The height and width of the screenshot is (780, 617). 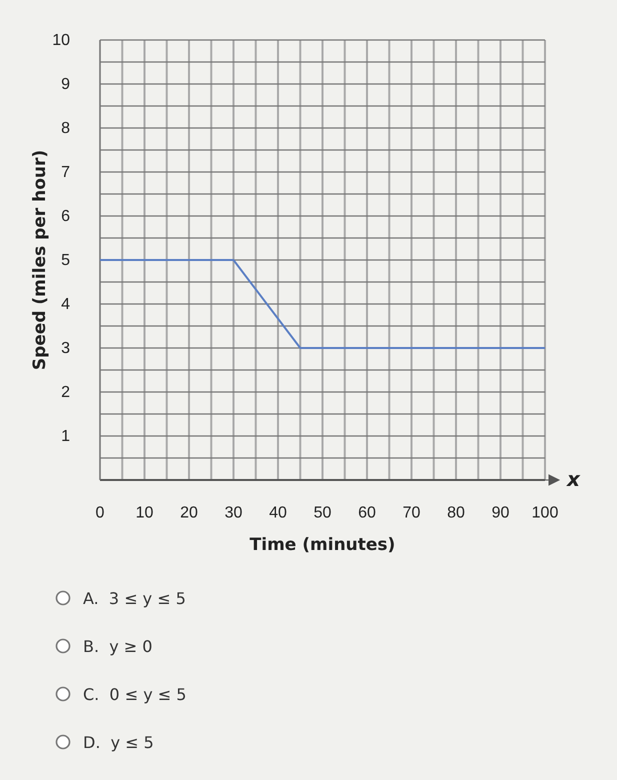 I want to click on x-tick-label: 70, so click(x=411, y=513).